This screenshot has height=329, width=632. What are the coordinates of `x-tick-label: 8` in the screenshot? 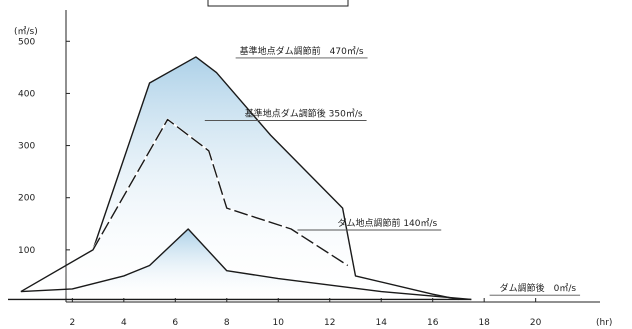 It's located at (227, 323).